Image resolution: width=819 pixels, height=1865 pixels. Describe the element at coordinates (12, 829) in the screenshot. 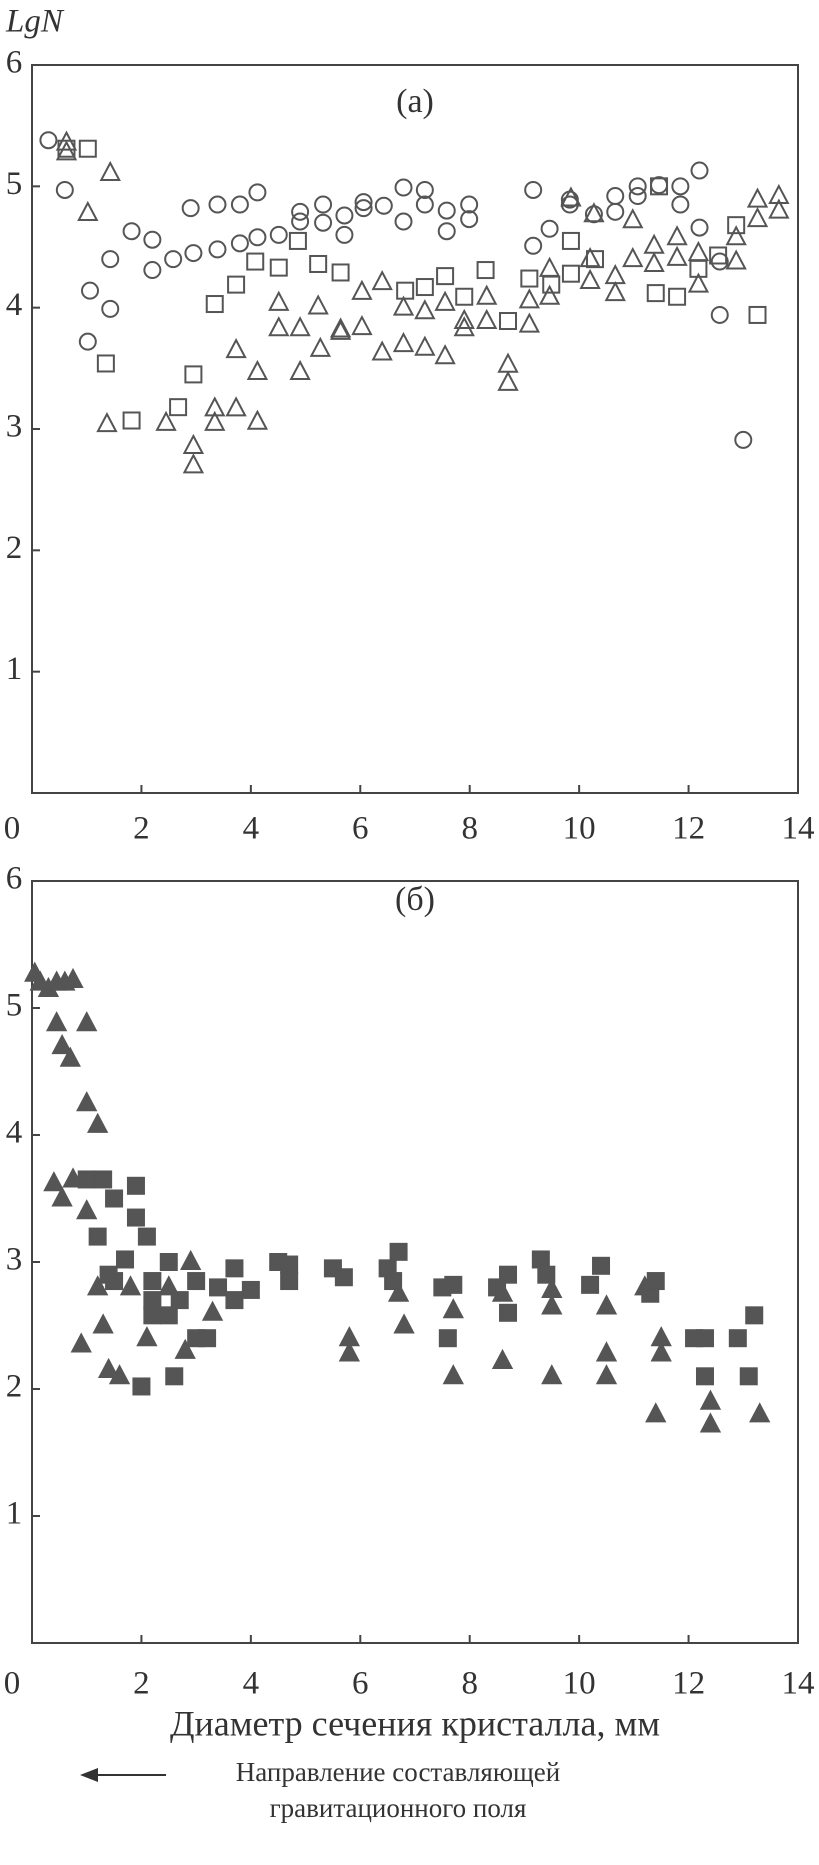

I see `x-tick-label: 0` at that location.